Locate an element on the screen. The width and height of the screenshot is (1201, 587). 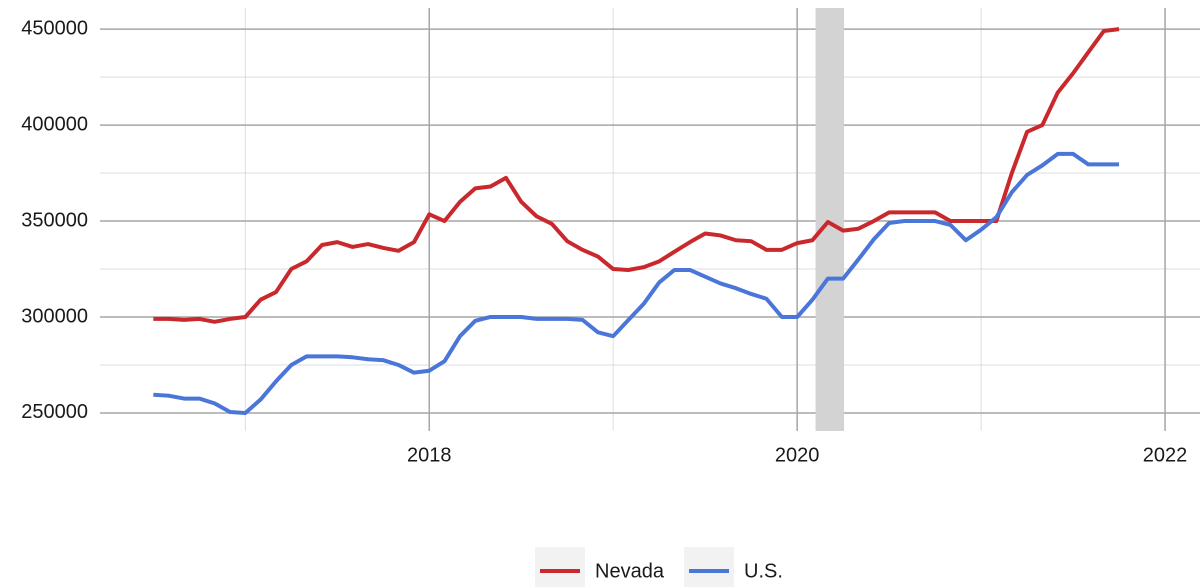
x-tick-label: 2020 is located at coordinates (797, 455).